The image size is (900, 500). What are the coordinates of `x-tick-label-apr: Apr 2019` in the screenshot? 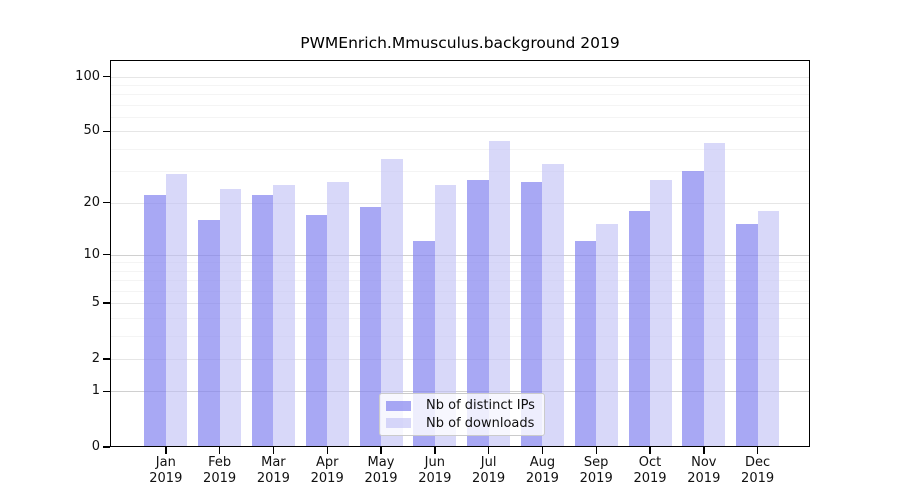 It's located at (327, 470).